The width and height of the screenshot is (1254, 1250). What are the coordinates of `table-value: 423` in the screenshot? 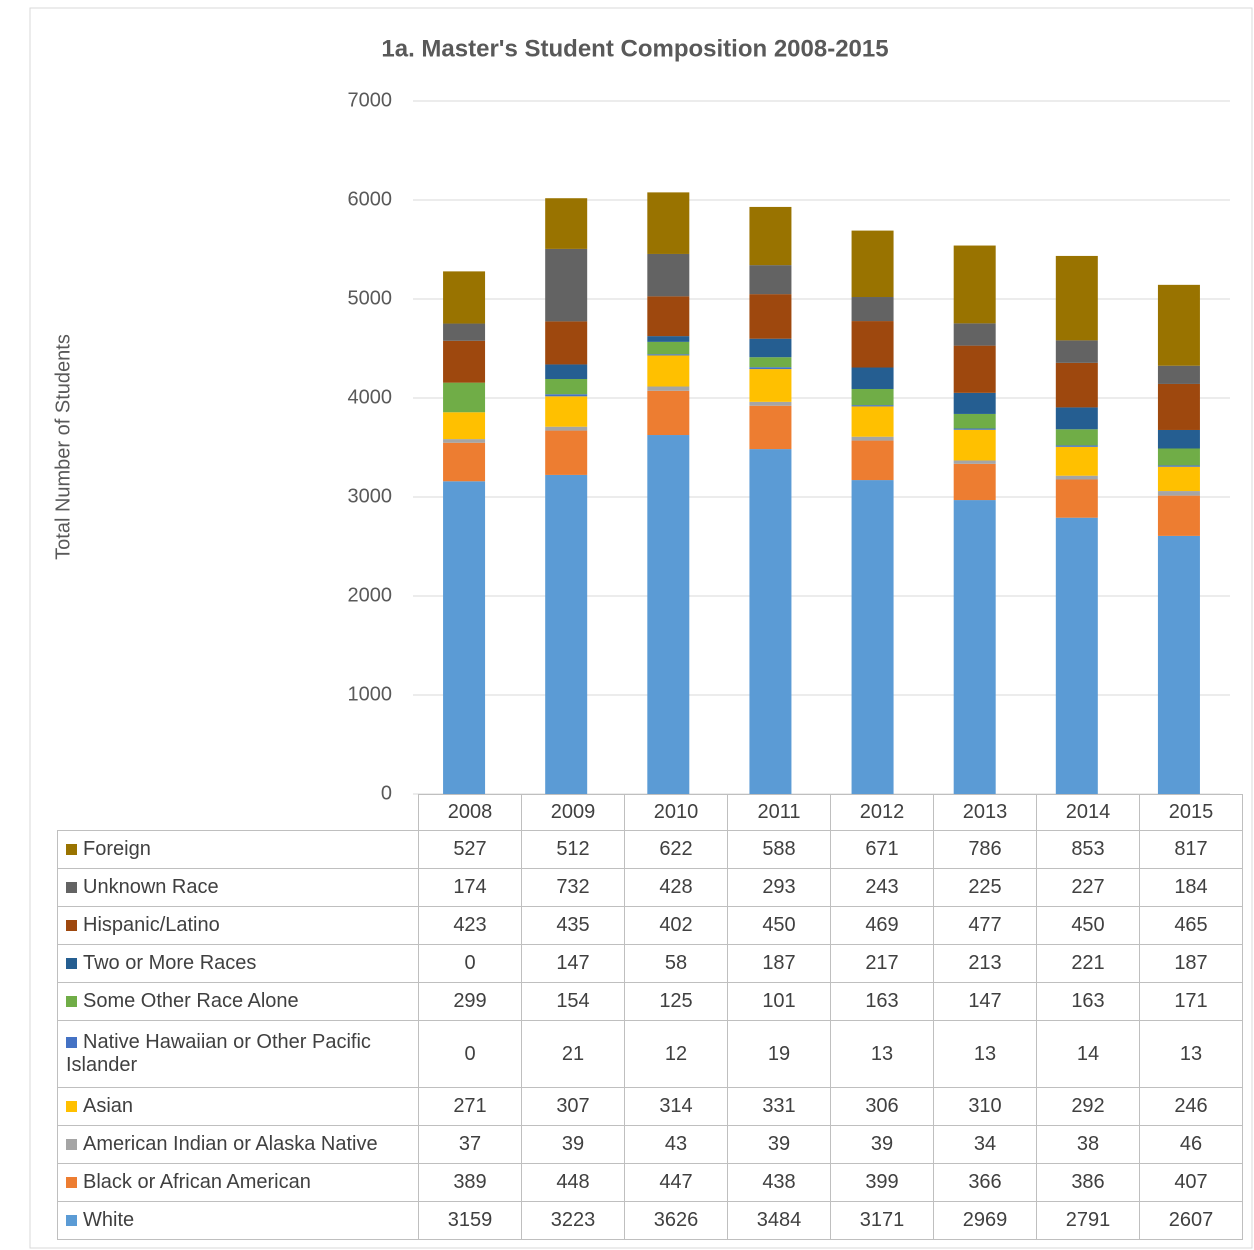 It's located at (470, 925).